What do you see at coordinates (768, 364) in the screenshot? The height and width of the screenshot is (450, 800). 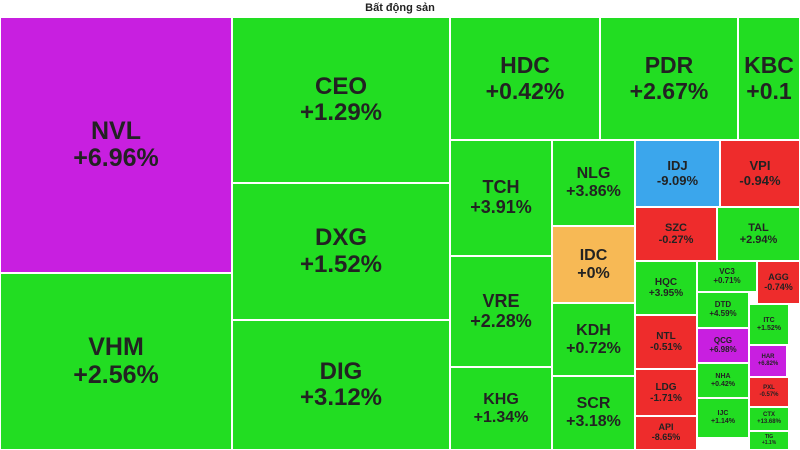 I see `tile-change: +6.82%` at bounding box center [768, 364].